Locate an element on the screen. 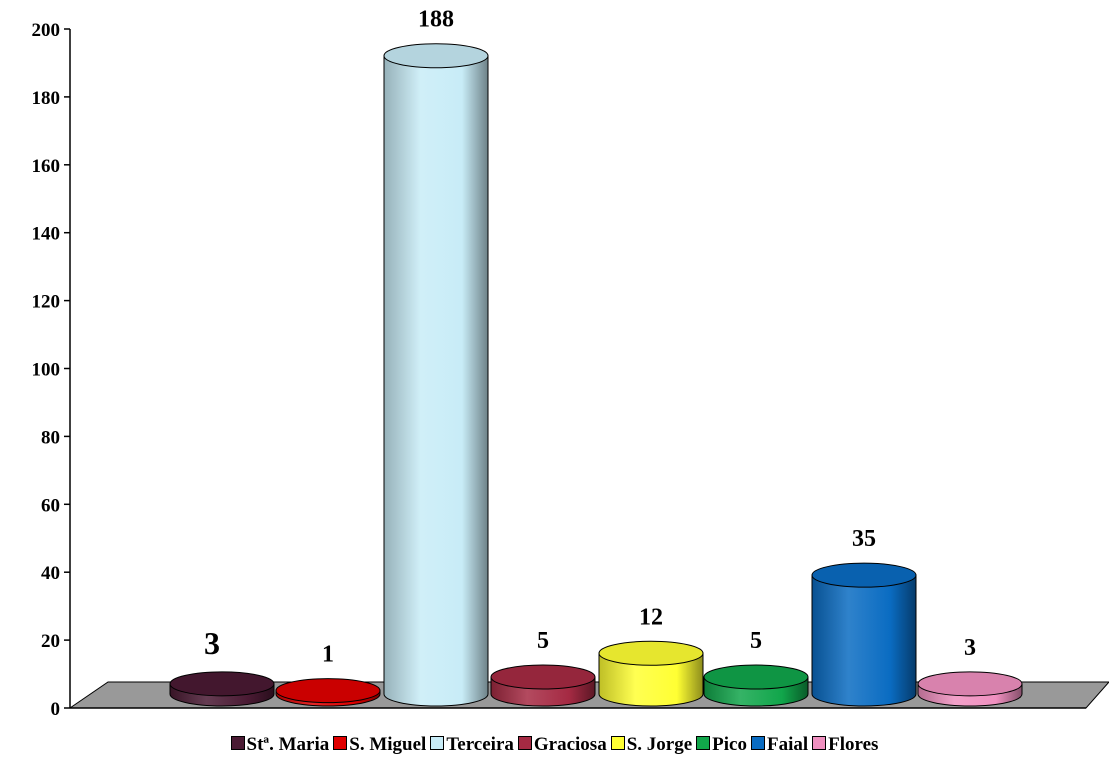  legend-item: Terceira is located at coordinates (472, 745).